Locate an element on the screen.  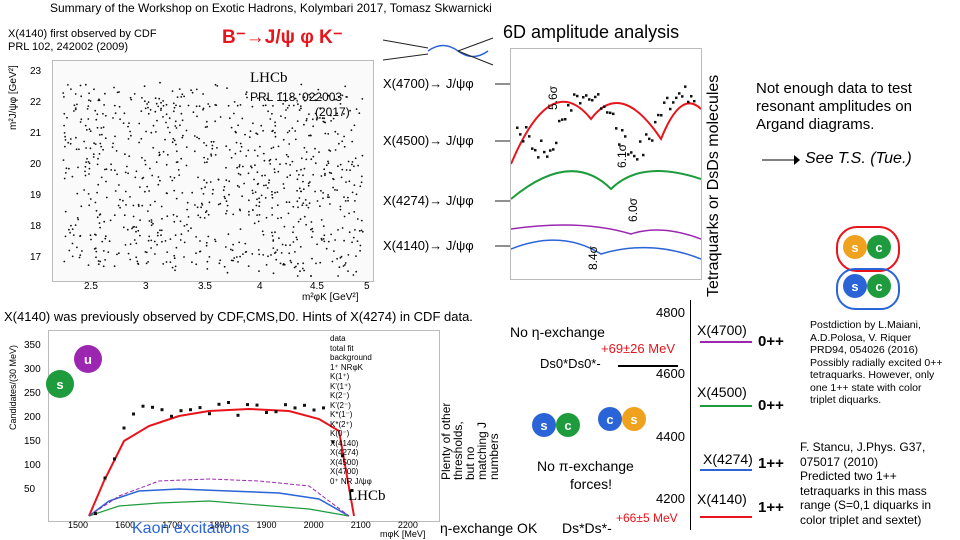
cdf-ref-line1: X(4140) first observed by CDF is located at coordinates (82, 34).